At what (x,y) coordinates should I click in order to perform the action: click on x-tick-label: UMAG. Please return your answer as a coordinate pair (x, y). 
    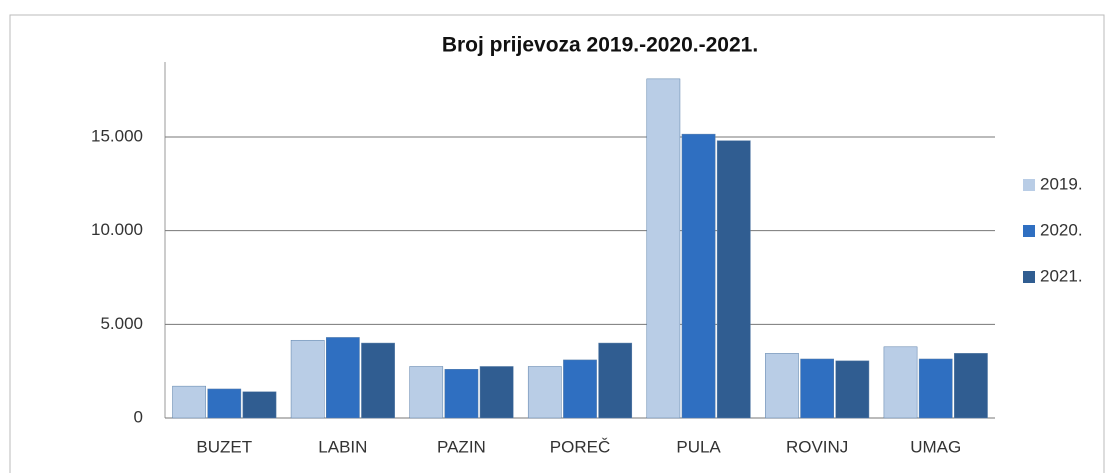
    Looking at the image, I should click on (935, 446).